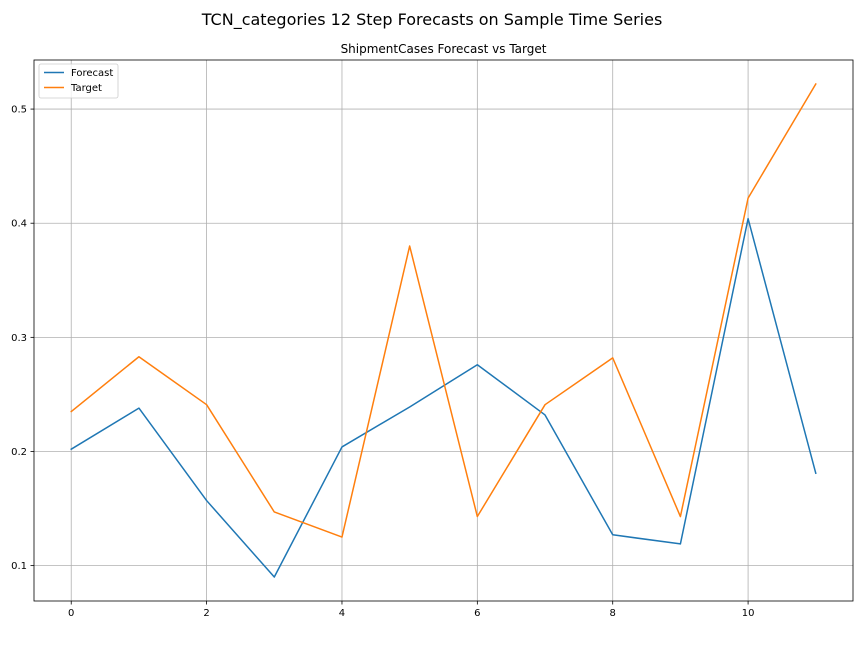 Image resolution: width=864 pixels, height=648 pixels. I want to click on legend-label-forecast: Forecast, so click(92, 73).